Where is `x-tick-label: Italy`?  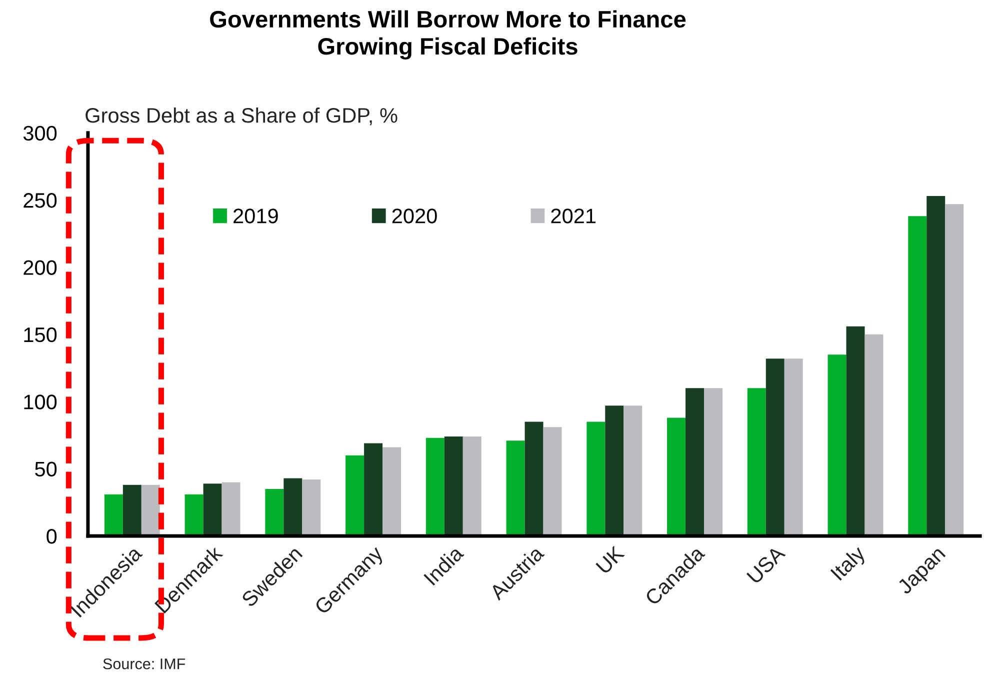
x-tick-label: Italy is located at coordinates (850, 564).